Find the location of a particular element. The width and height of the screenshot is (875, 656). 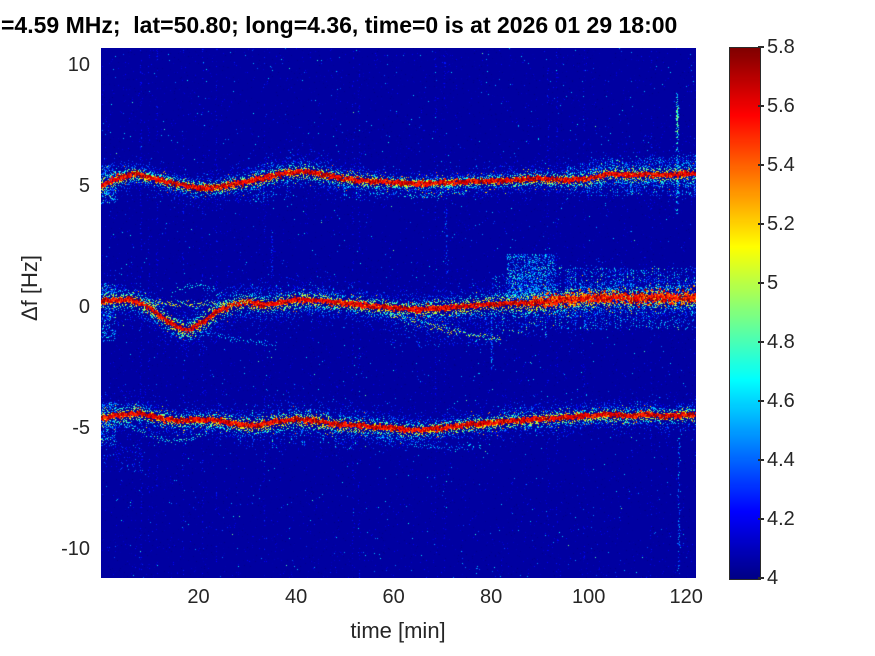

y-tick-label: 0 is located at coordinates (84, 306).